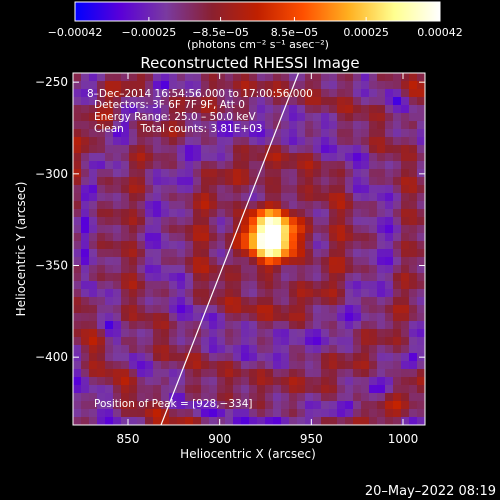 Image resolution: width=500 pixels, height=500 pixels. Describe the element at coordinates (21, 249) in the screenshot. I see `y-axis-label: Heliocentric Y (arcsec)` at that location.